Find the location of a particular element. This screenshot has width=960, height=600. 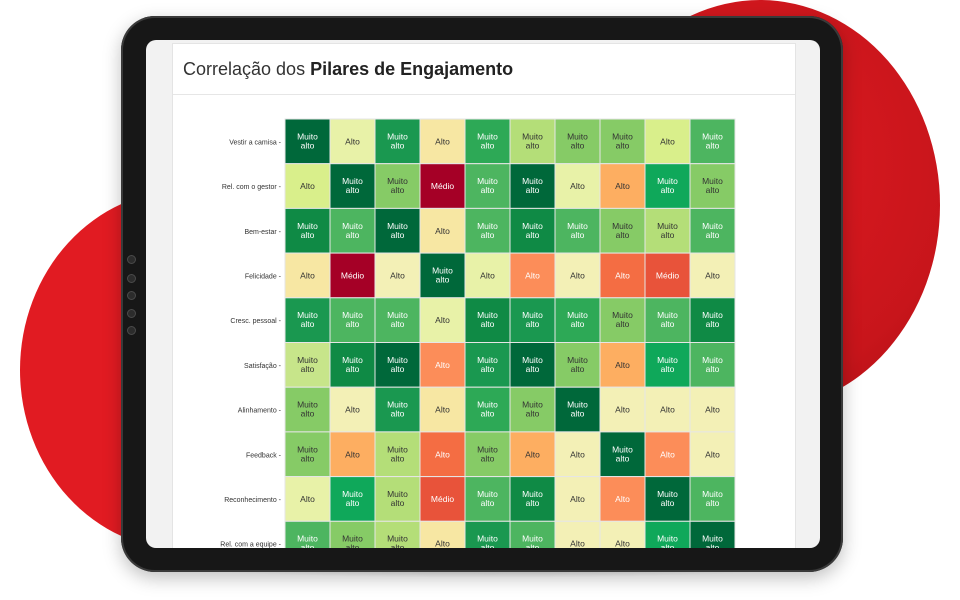

row-label: Felicidade - is located at coordinates (263, 276).